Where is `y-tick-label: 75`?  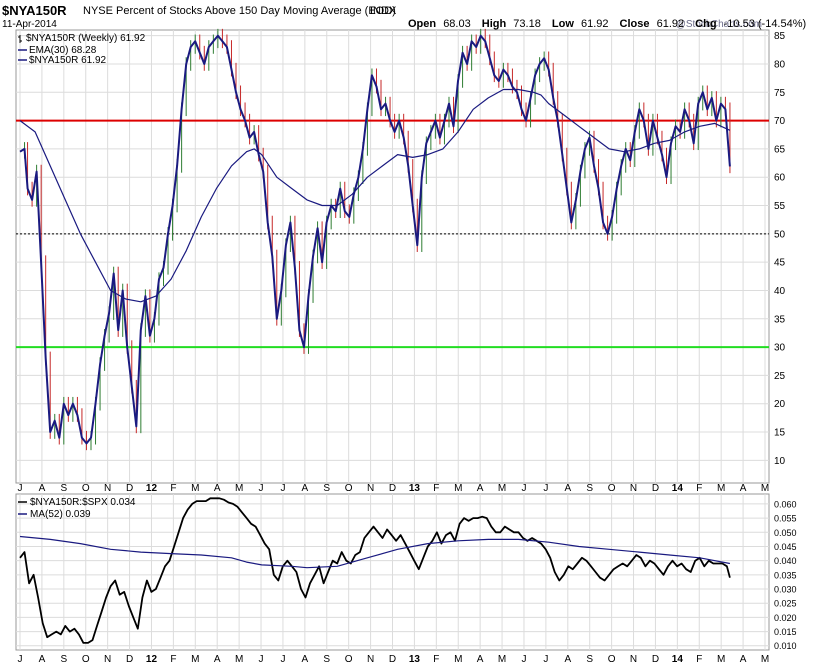
y-tick-label: 75 is located at coordinates (780, 93).